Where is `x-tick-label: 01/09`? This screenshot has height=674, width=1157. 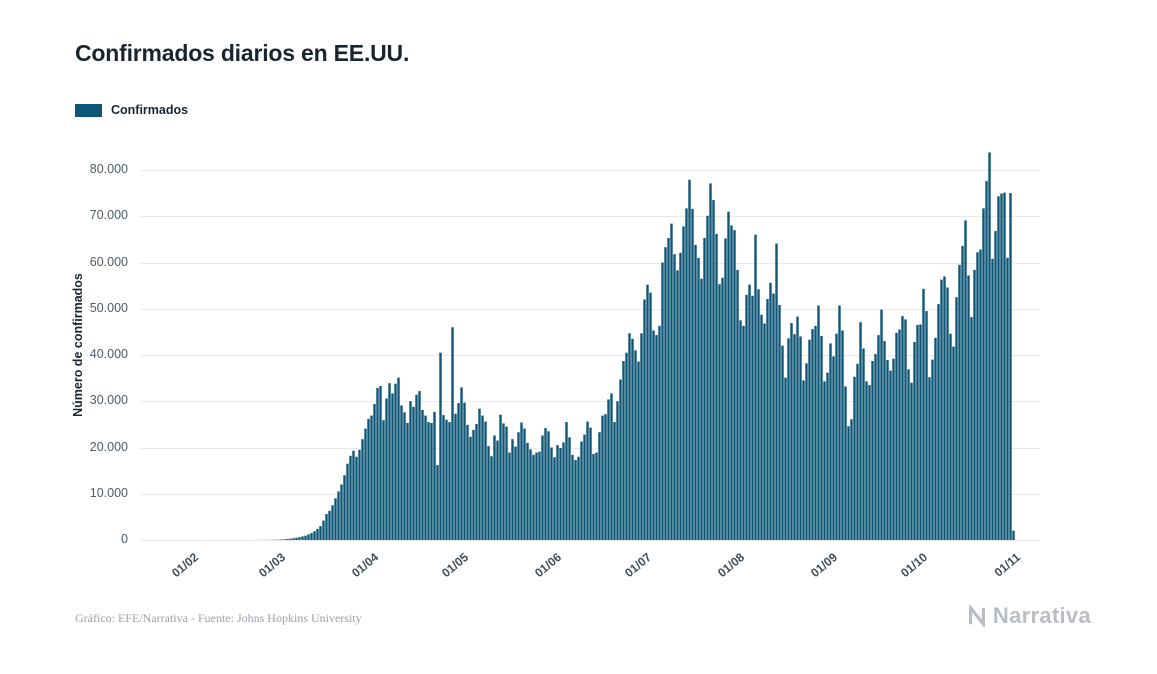 x-tick-label: 01/09 is located at coordinates (823, 565).